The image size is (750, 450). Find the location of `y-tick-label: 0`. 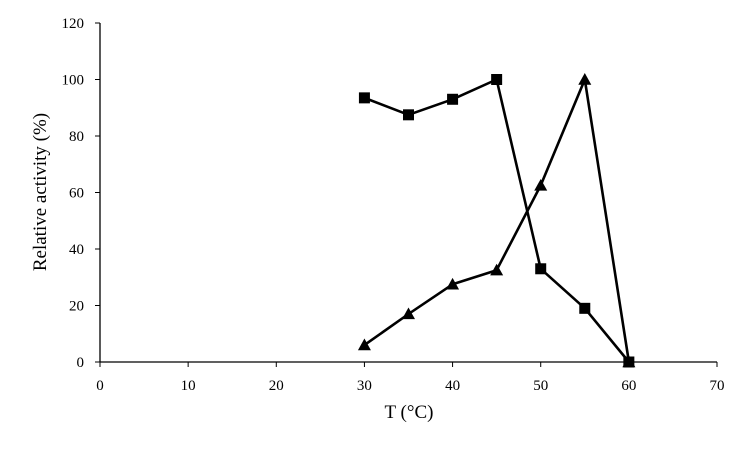

y-tick-label: 0 is located at coordinates (81, 363).